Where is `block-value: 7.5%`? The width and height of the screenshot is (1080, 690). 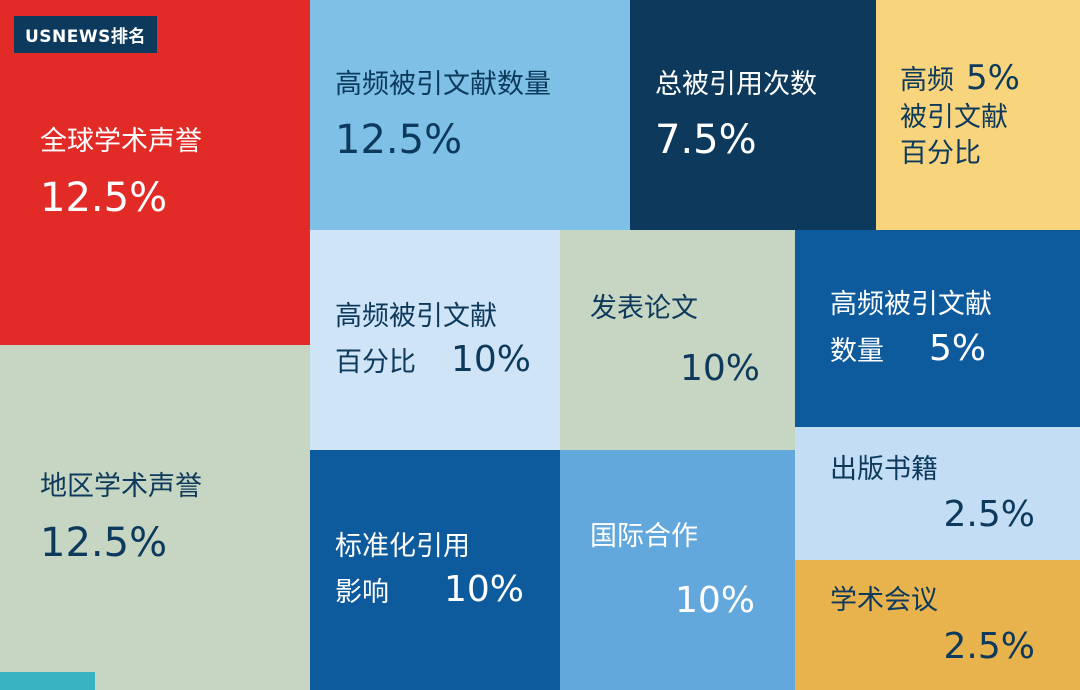 block-value: 7.5% is located at coordinates (706, 140).